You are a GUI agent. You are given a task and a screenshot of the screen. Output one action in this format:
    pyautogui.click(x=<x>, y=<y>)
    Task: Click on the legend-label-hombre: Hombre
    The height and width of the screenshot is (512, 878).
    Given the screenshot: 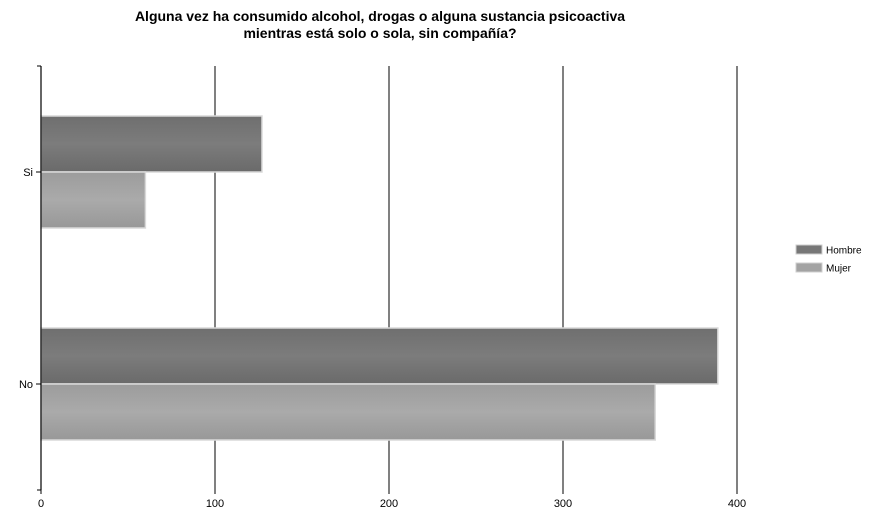 What is the action you would take?
    pyautogui.click(x=844, y=251)
    